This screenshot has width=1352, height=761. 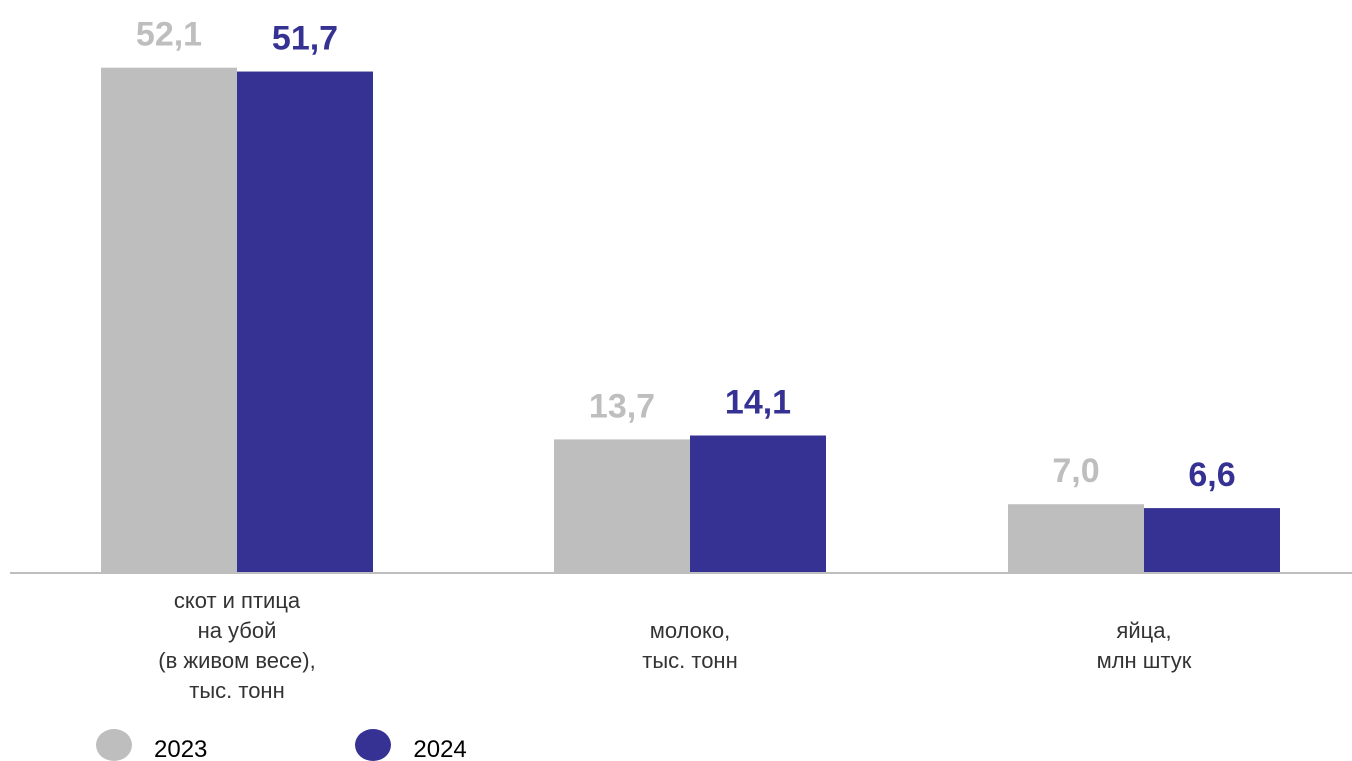 What do you see at coordinates (151, 745) in the screenshot?
I see `legend-item-2023: 2023` at bounding box center [151, 745].